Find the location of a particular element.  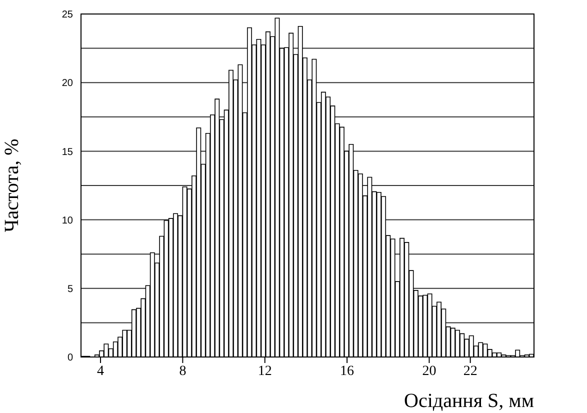

x-tick-label: 20 is located at coordinates (429, 371).